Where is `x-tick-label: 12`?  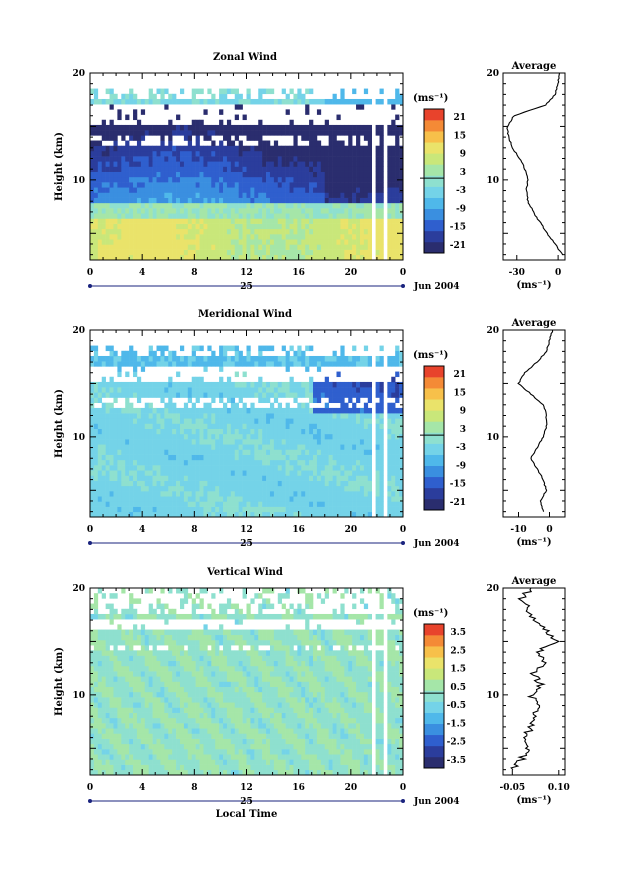 x-tick-label: 12 is located at coordinates (246, 530).